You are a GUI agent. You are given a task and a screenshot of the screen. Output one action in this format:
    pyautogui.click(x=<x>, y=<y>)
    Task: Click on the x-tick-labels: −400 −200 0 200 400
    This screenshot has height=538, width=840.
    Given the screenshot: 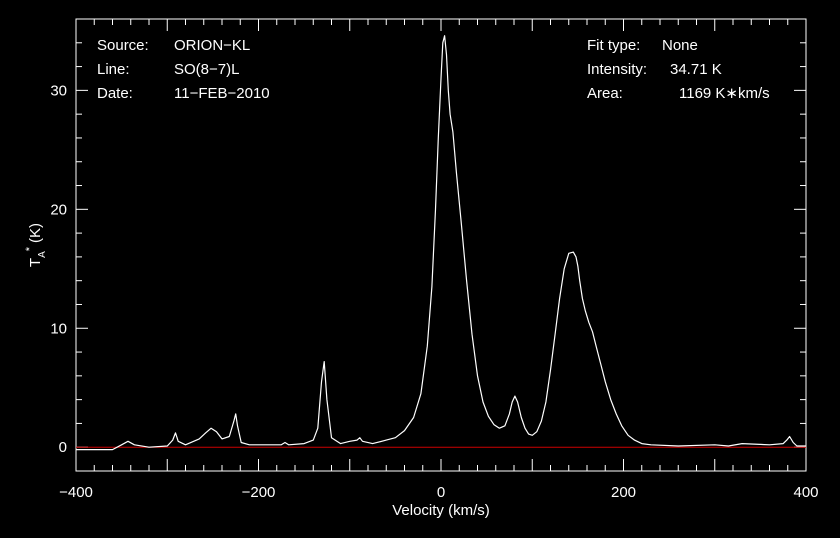 What is the action you would take?
    pyautogui.click(x=438, y=492)
    